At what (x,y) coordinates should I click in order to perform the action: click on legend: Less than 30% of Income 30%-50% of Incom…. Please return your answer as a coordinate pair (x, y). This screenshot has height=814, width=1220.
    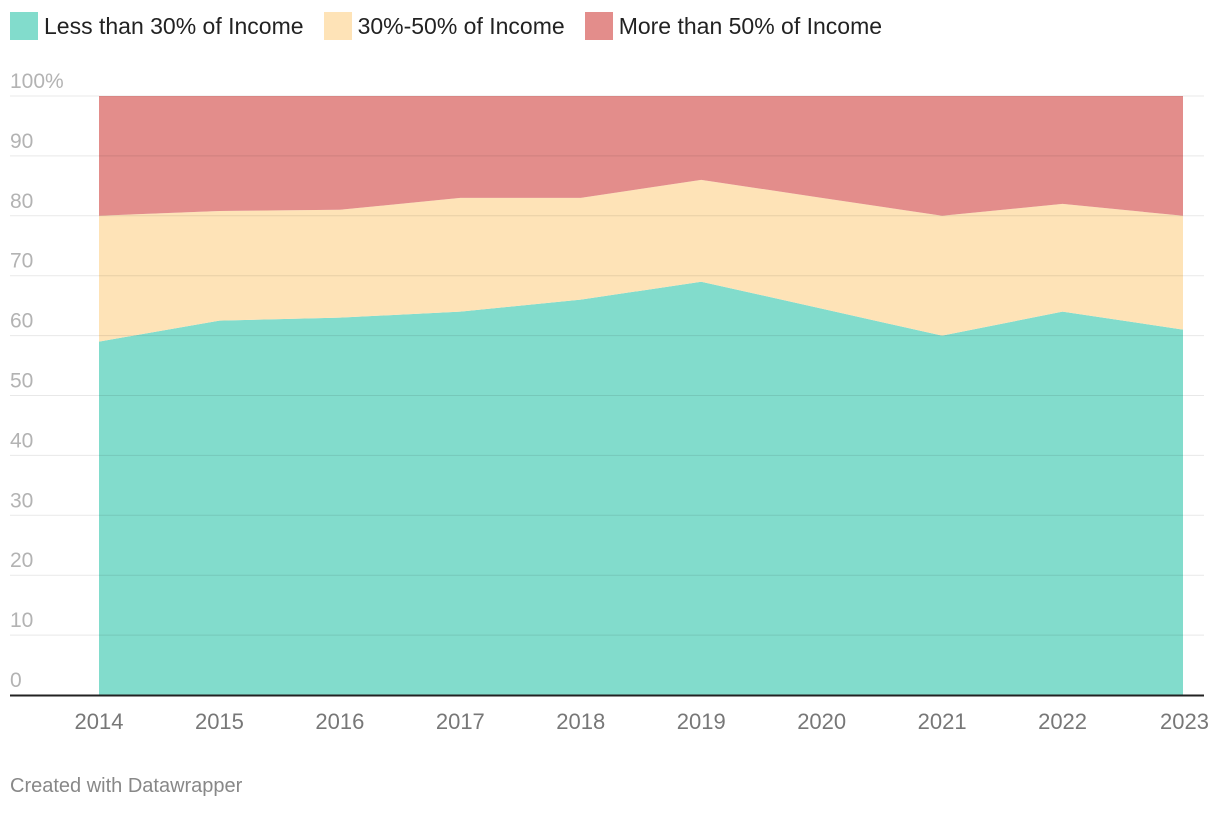
    Looking at the image, I should click on (456, 26).